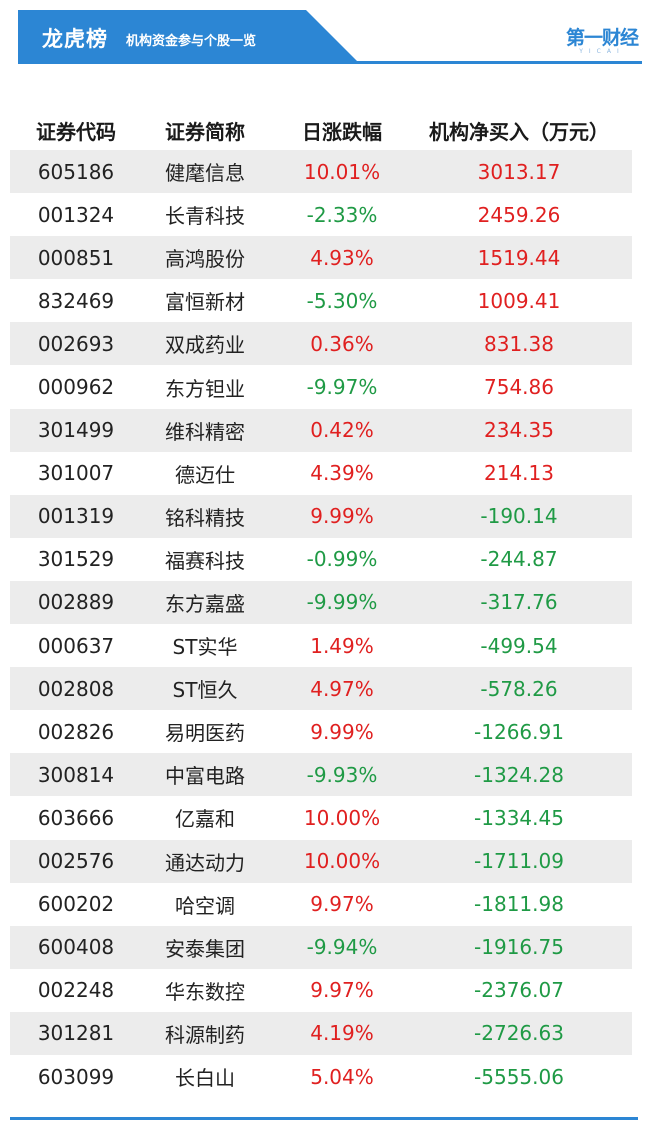 The width and height of the screenshot is (660, 1148). What do you see at coordinates (602, 38) in the screenshot?
I see `logo-text: 第一财经` at bounding box center [602, 38].